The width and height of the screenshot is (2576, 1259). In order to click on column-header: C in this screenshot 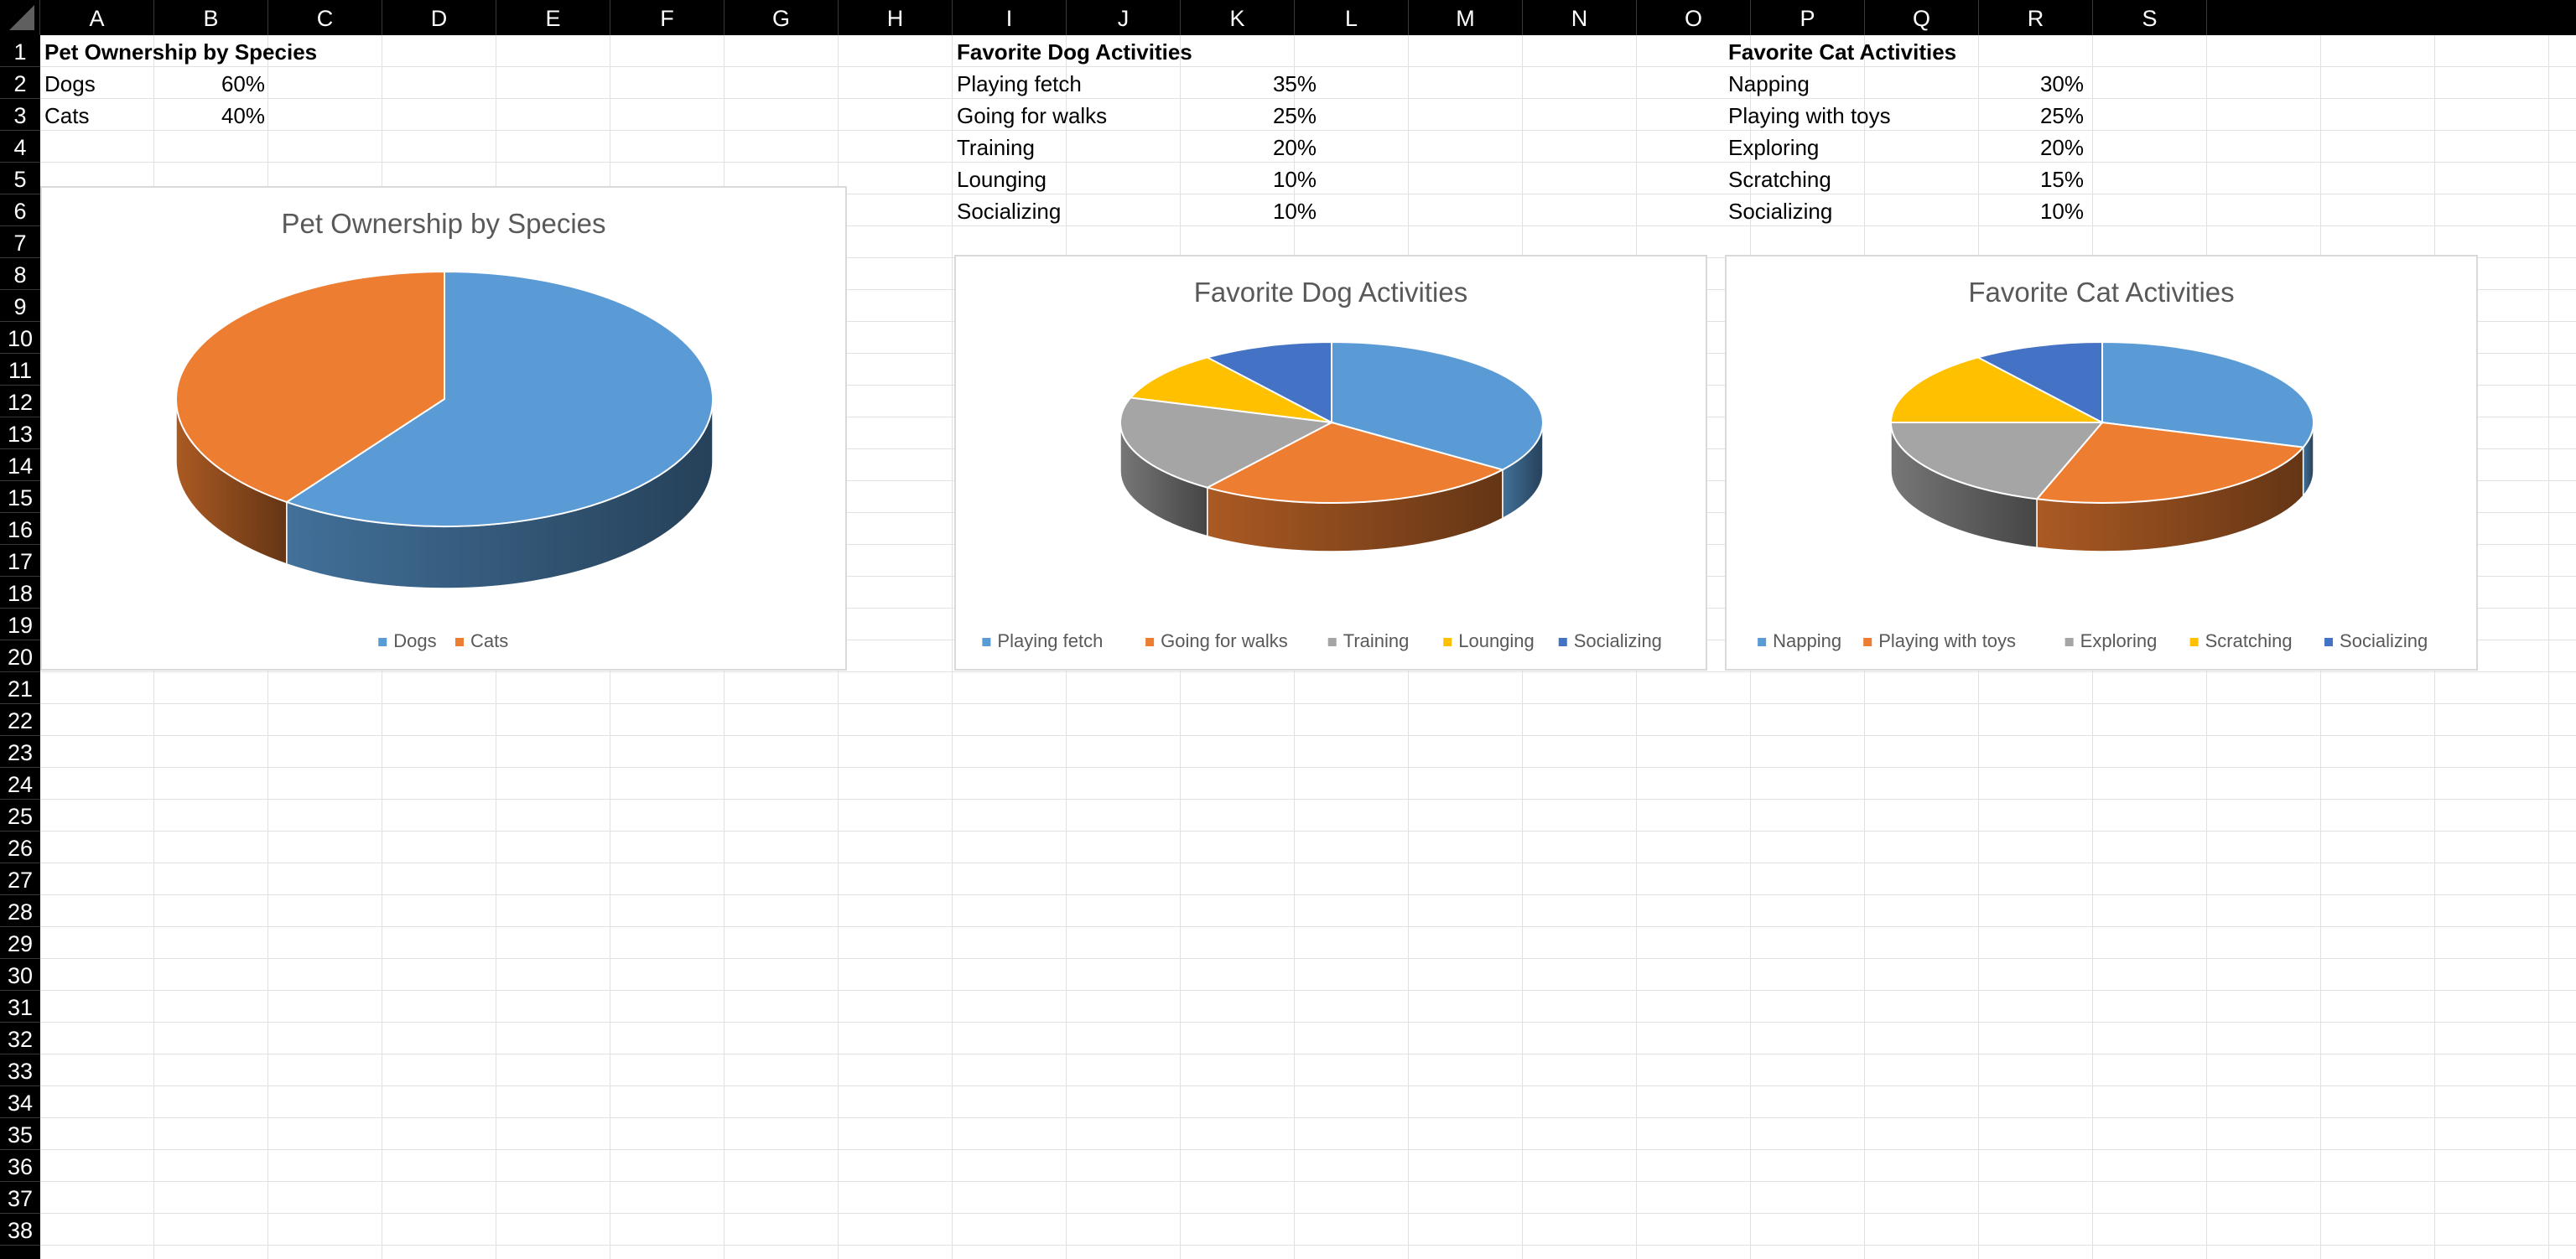, I will do `click(325, 17)`.